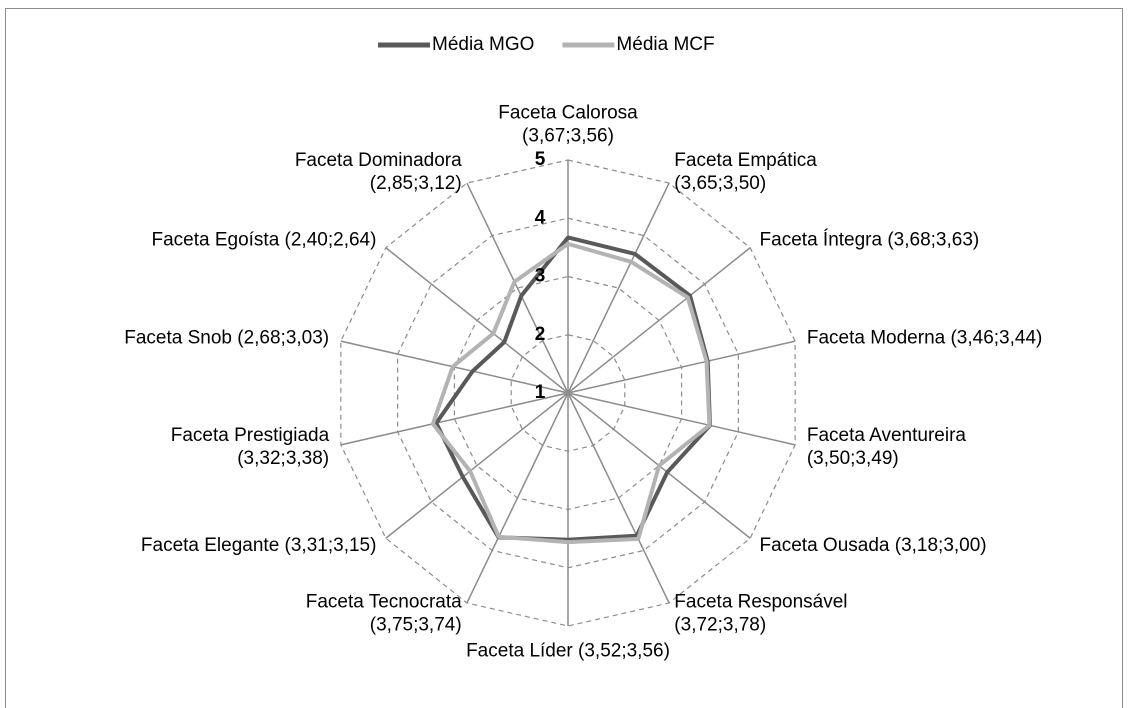 The height and width of the screenshot is (708, 1129). Describe the element at coordinates (925, 337) in the screenshot. I see `category-label: Faceta Moderna (3,46;3,44)` at that location.